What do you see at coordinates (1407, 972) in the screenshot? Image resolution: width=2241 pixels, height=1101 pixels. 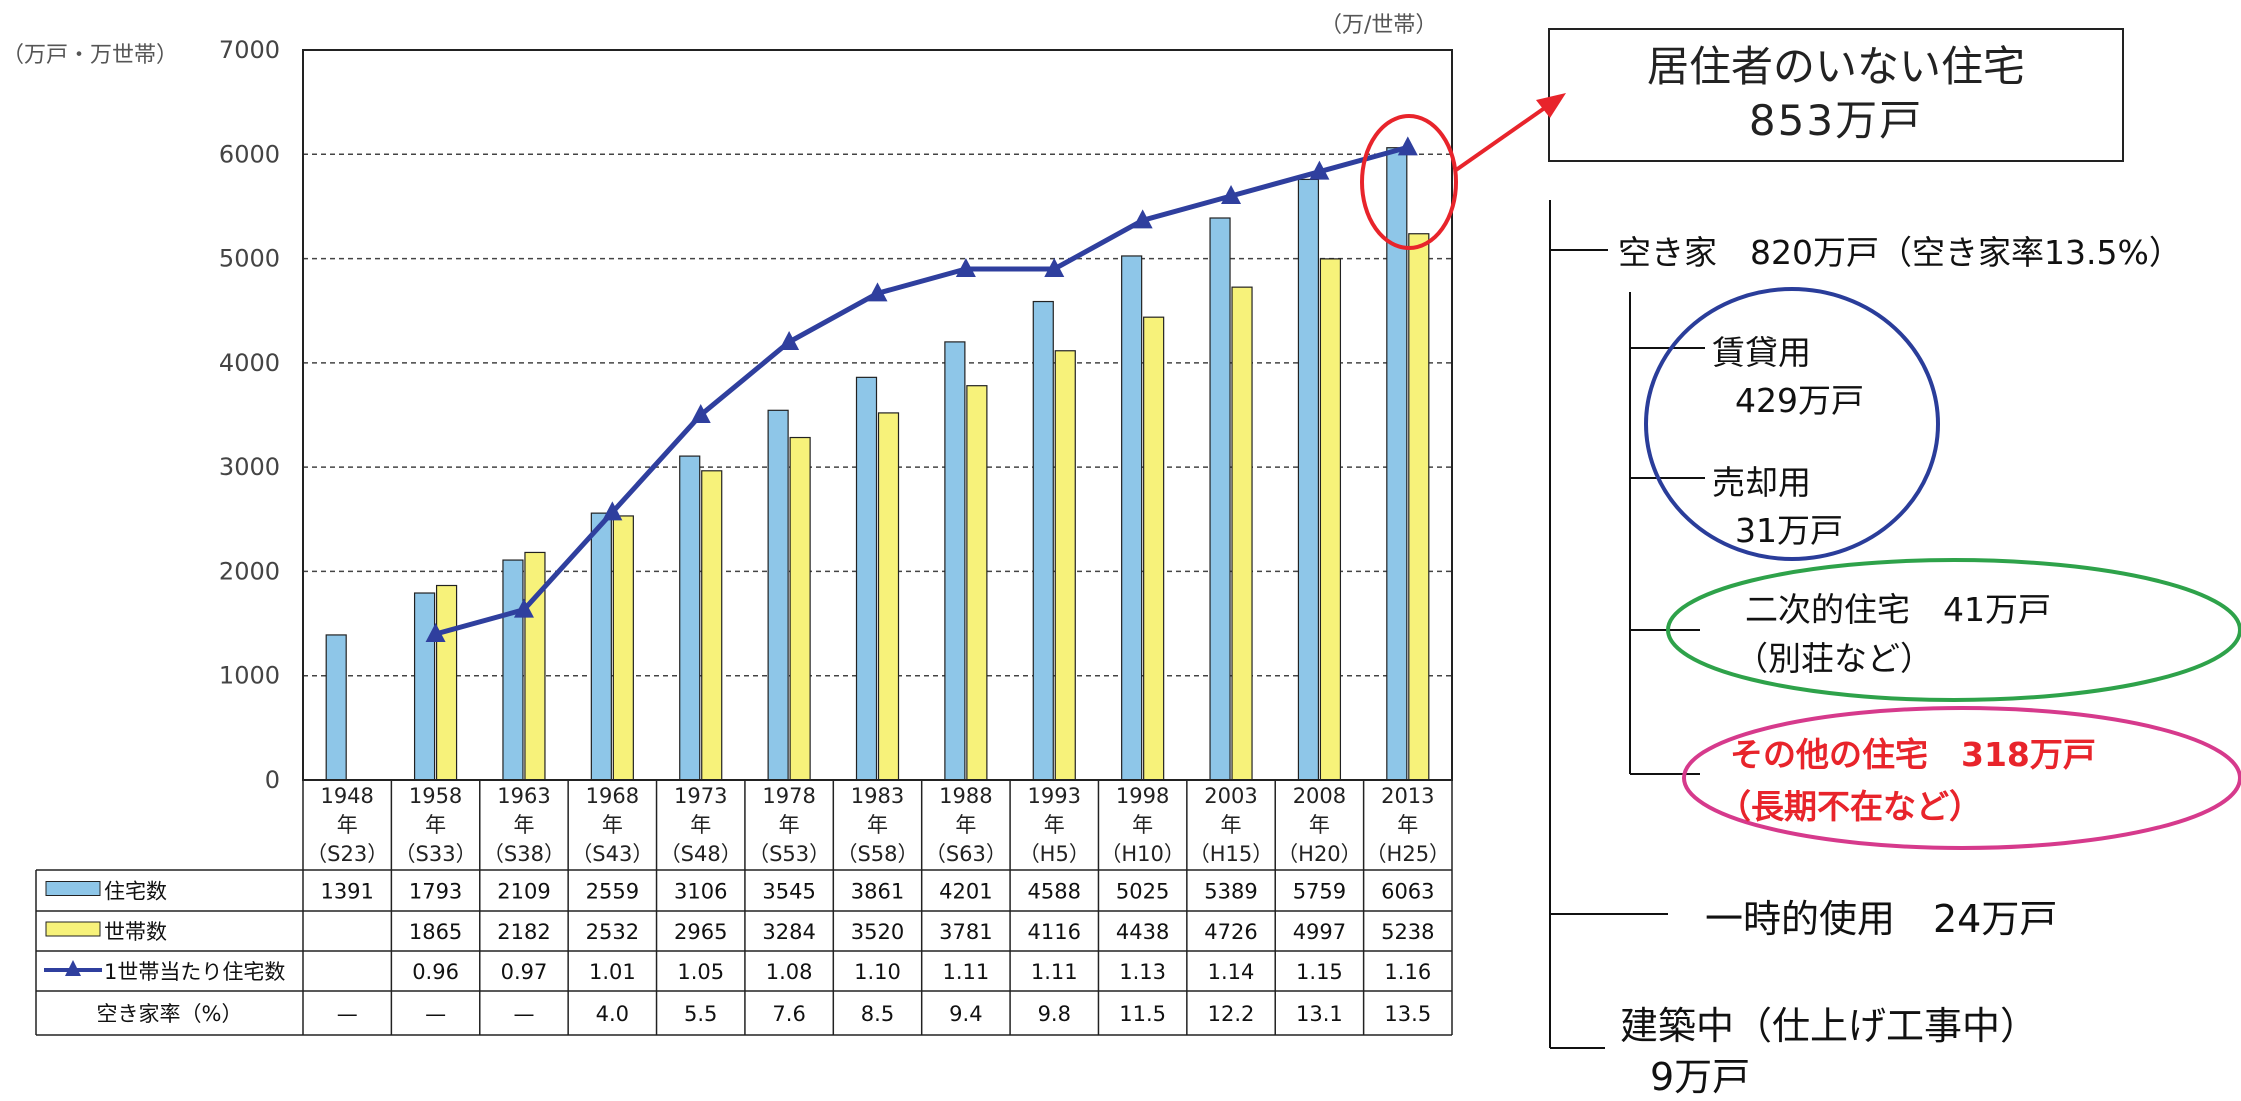 I see `table-cell: 1.16` at bounding box center [1407, 972].